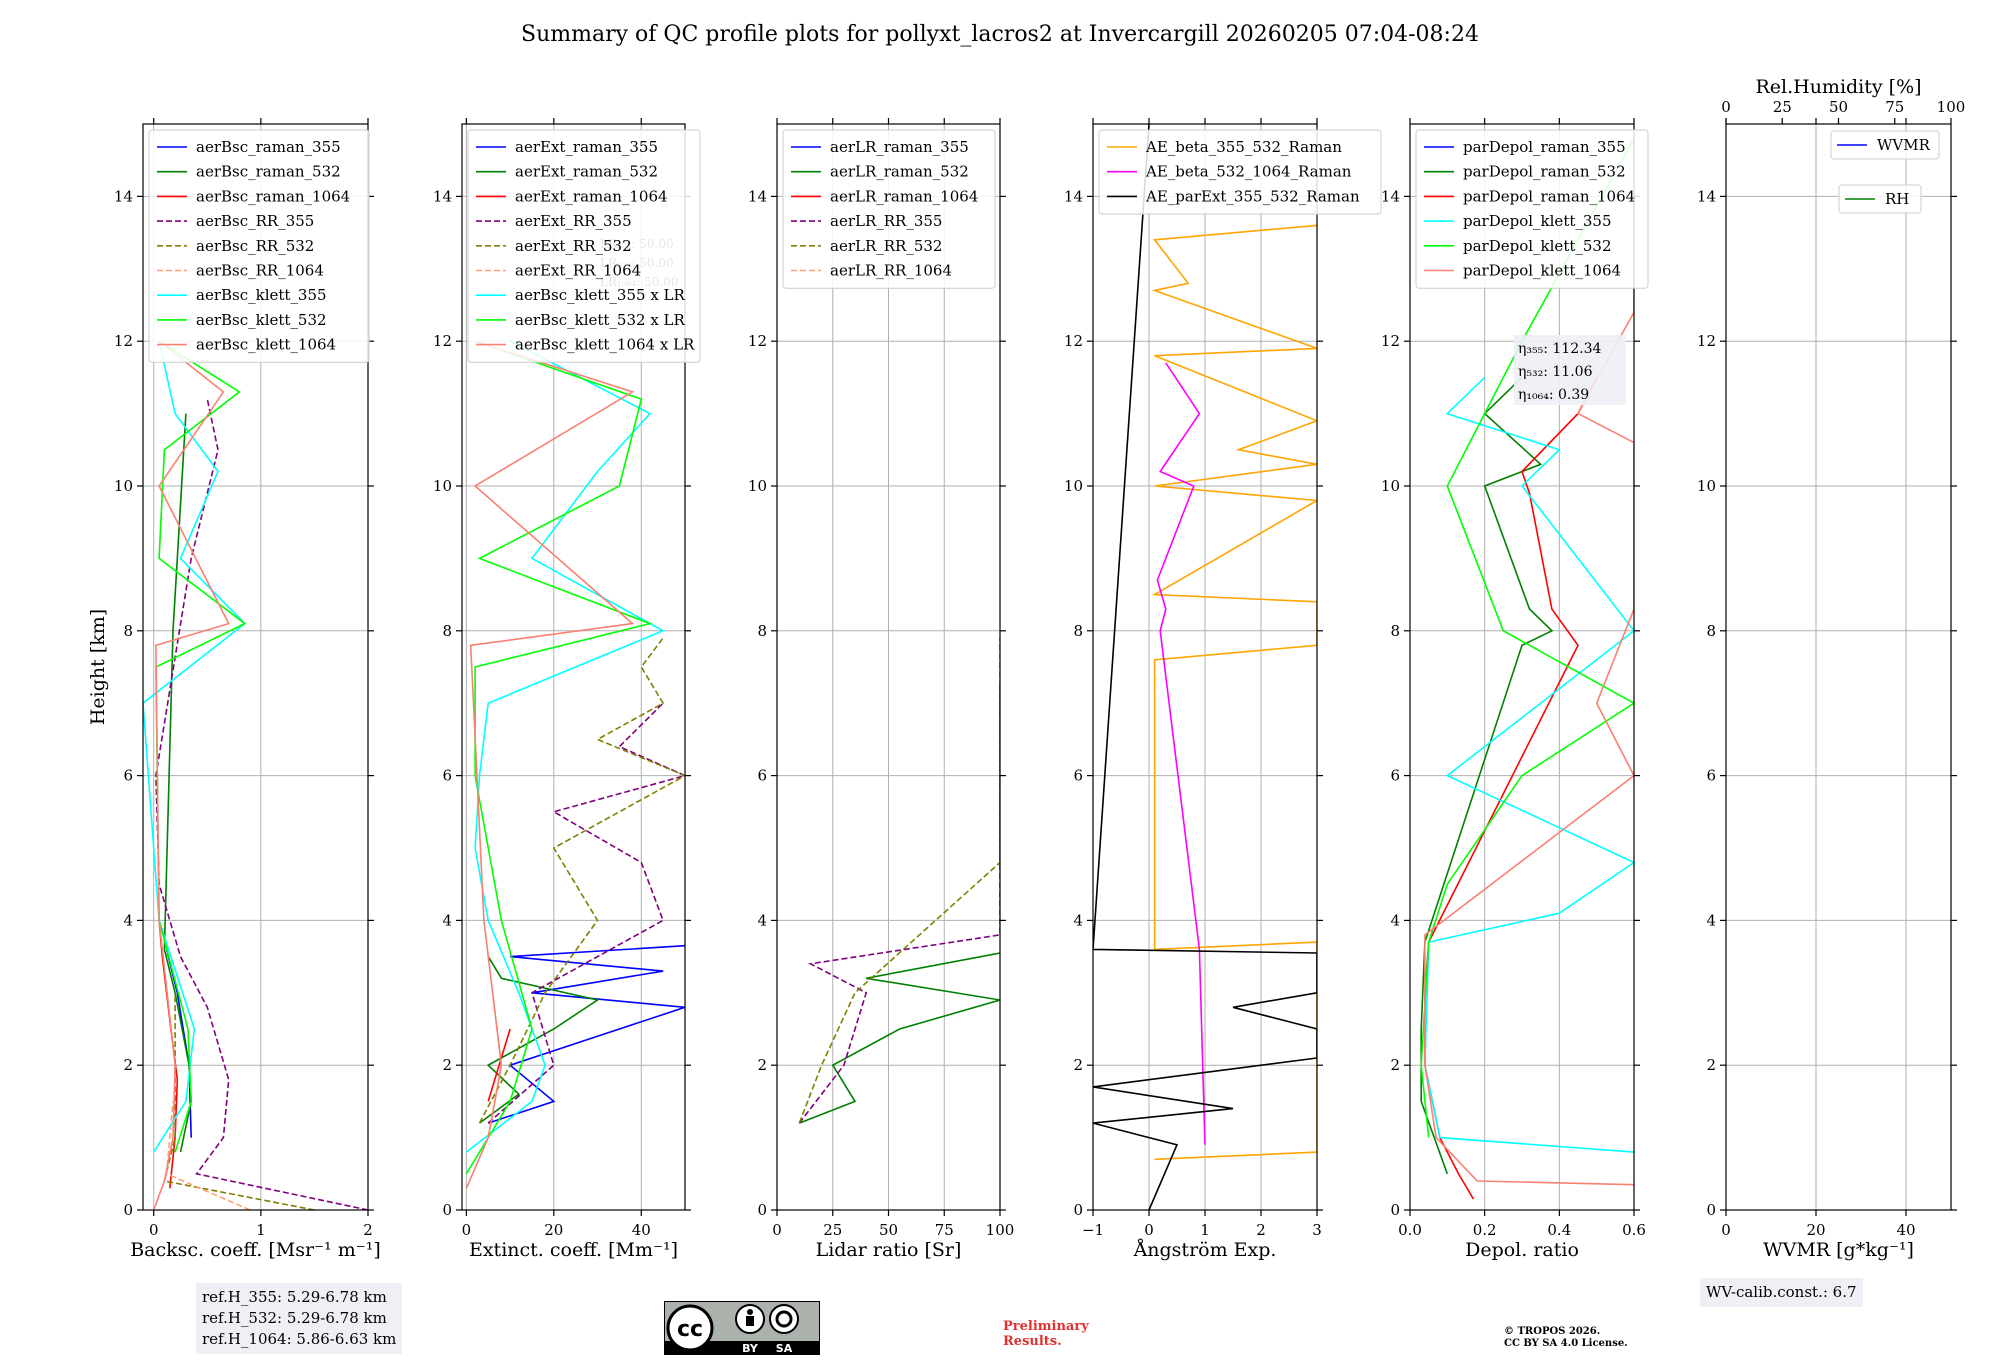 Image resolution: width=2000 pixels, height=1360 pixels. What do you see at coordinates (1248, 172) in the screenshot?
I see `legend-label: AE_beta_532_1064_Raman` at bounding box center [1248, 172].